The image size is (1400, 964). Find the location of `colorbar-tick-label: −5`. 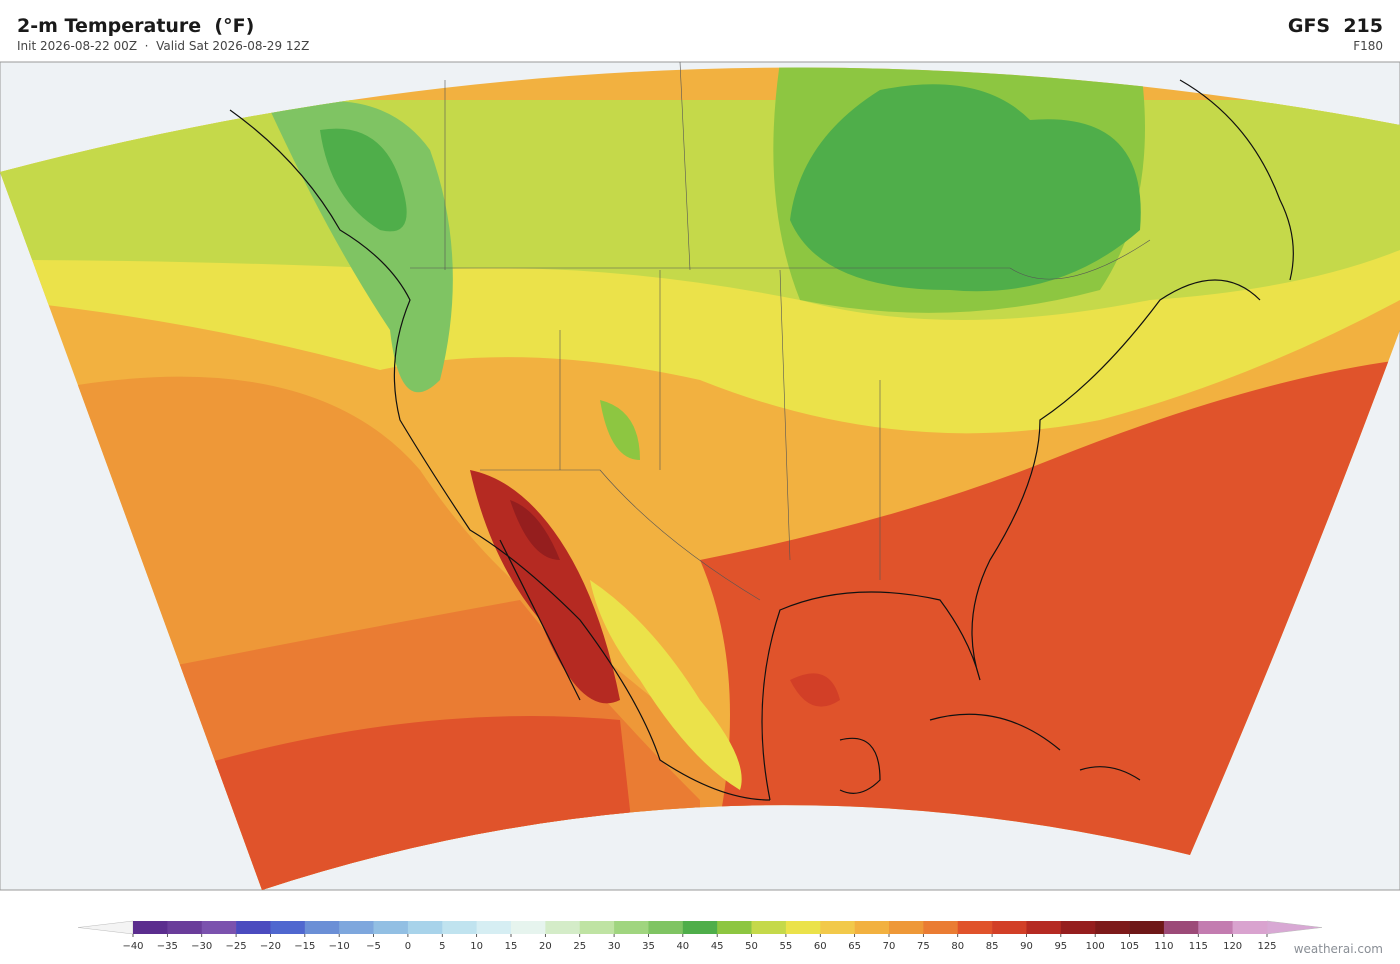

colorbar-tick-label: −5 is located at coordinates (373, 946).